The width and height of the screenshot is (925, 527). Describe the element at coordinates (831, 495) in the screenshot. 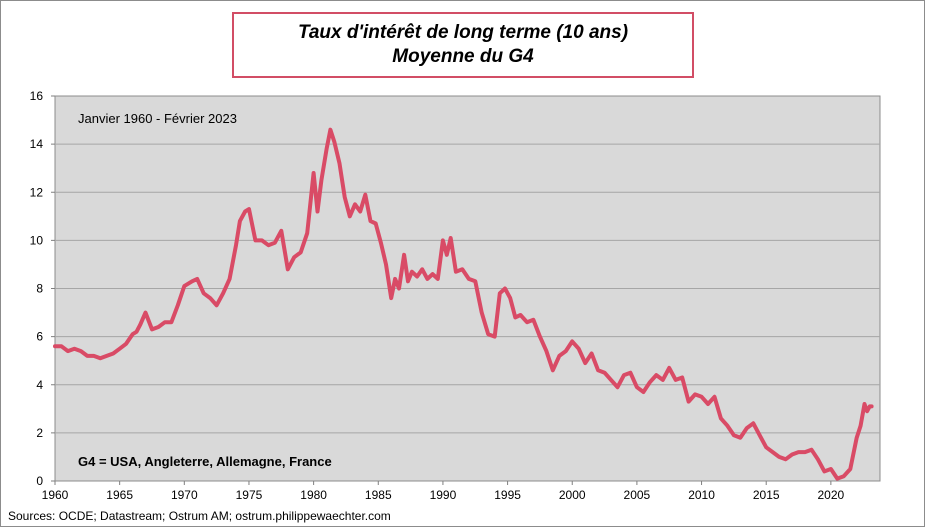

I see `x-tick-label: 2020` at that location.